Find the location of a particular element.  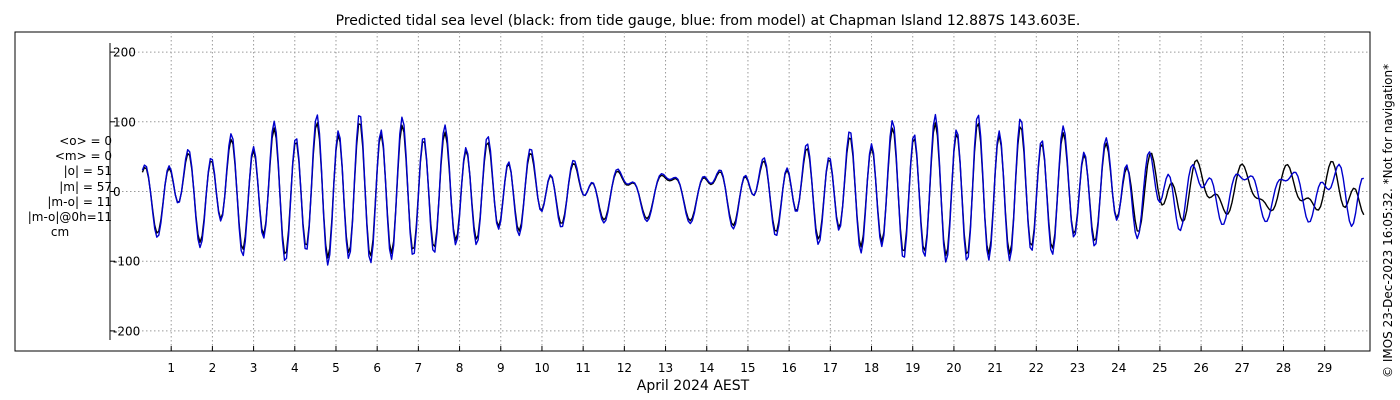

x-tick-label: 22 is located at coordinates (1036, 368).